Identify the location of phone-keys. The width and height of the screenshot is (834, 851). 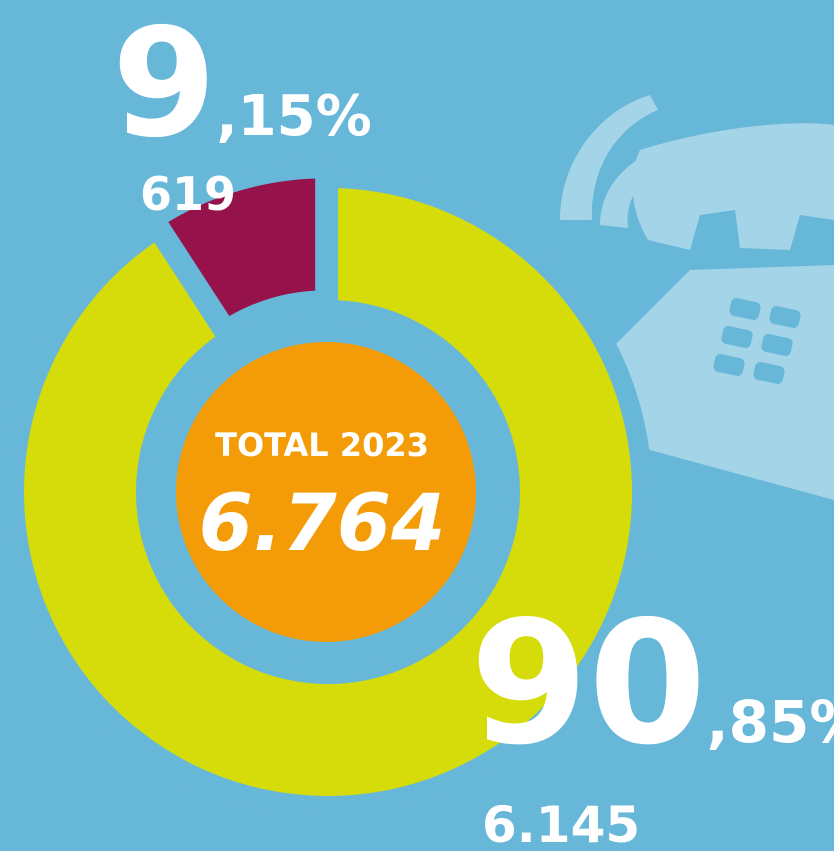
(757, 341).